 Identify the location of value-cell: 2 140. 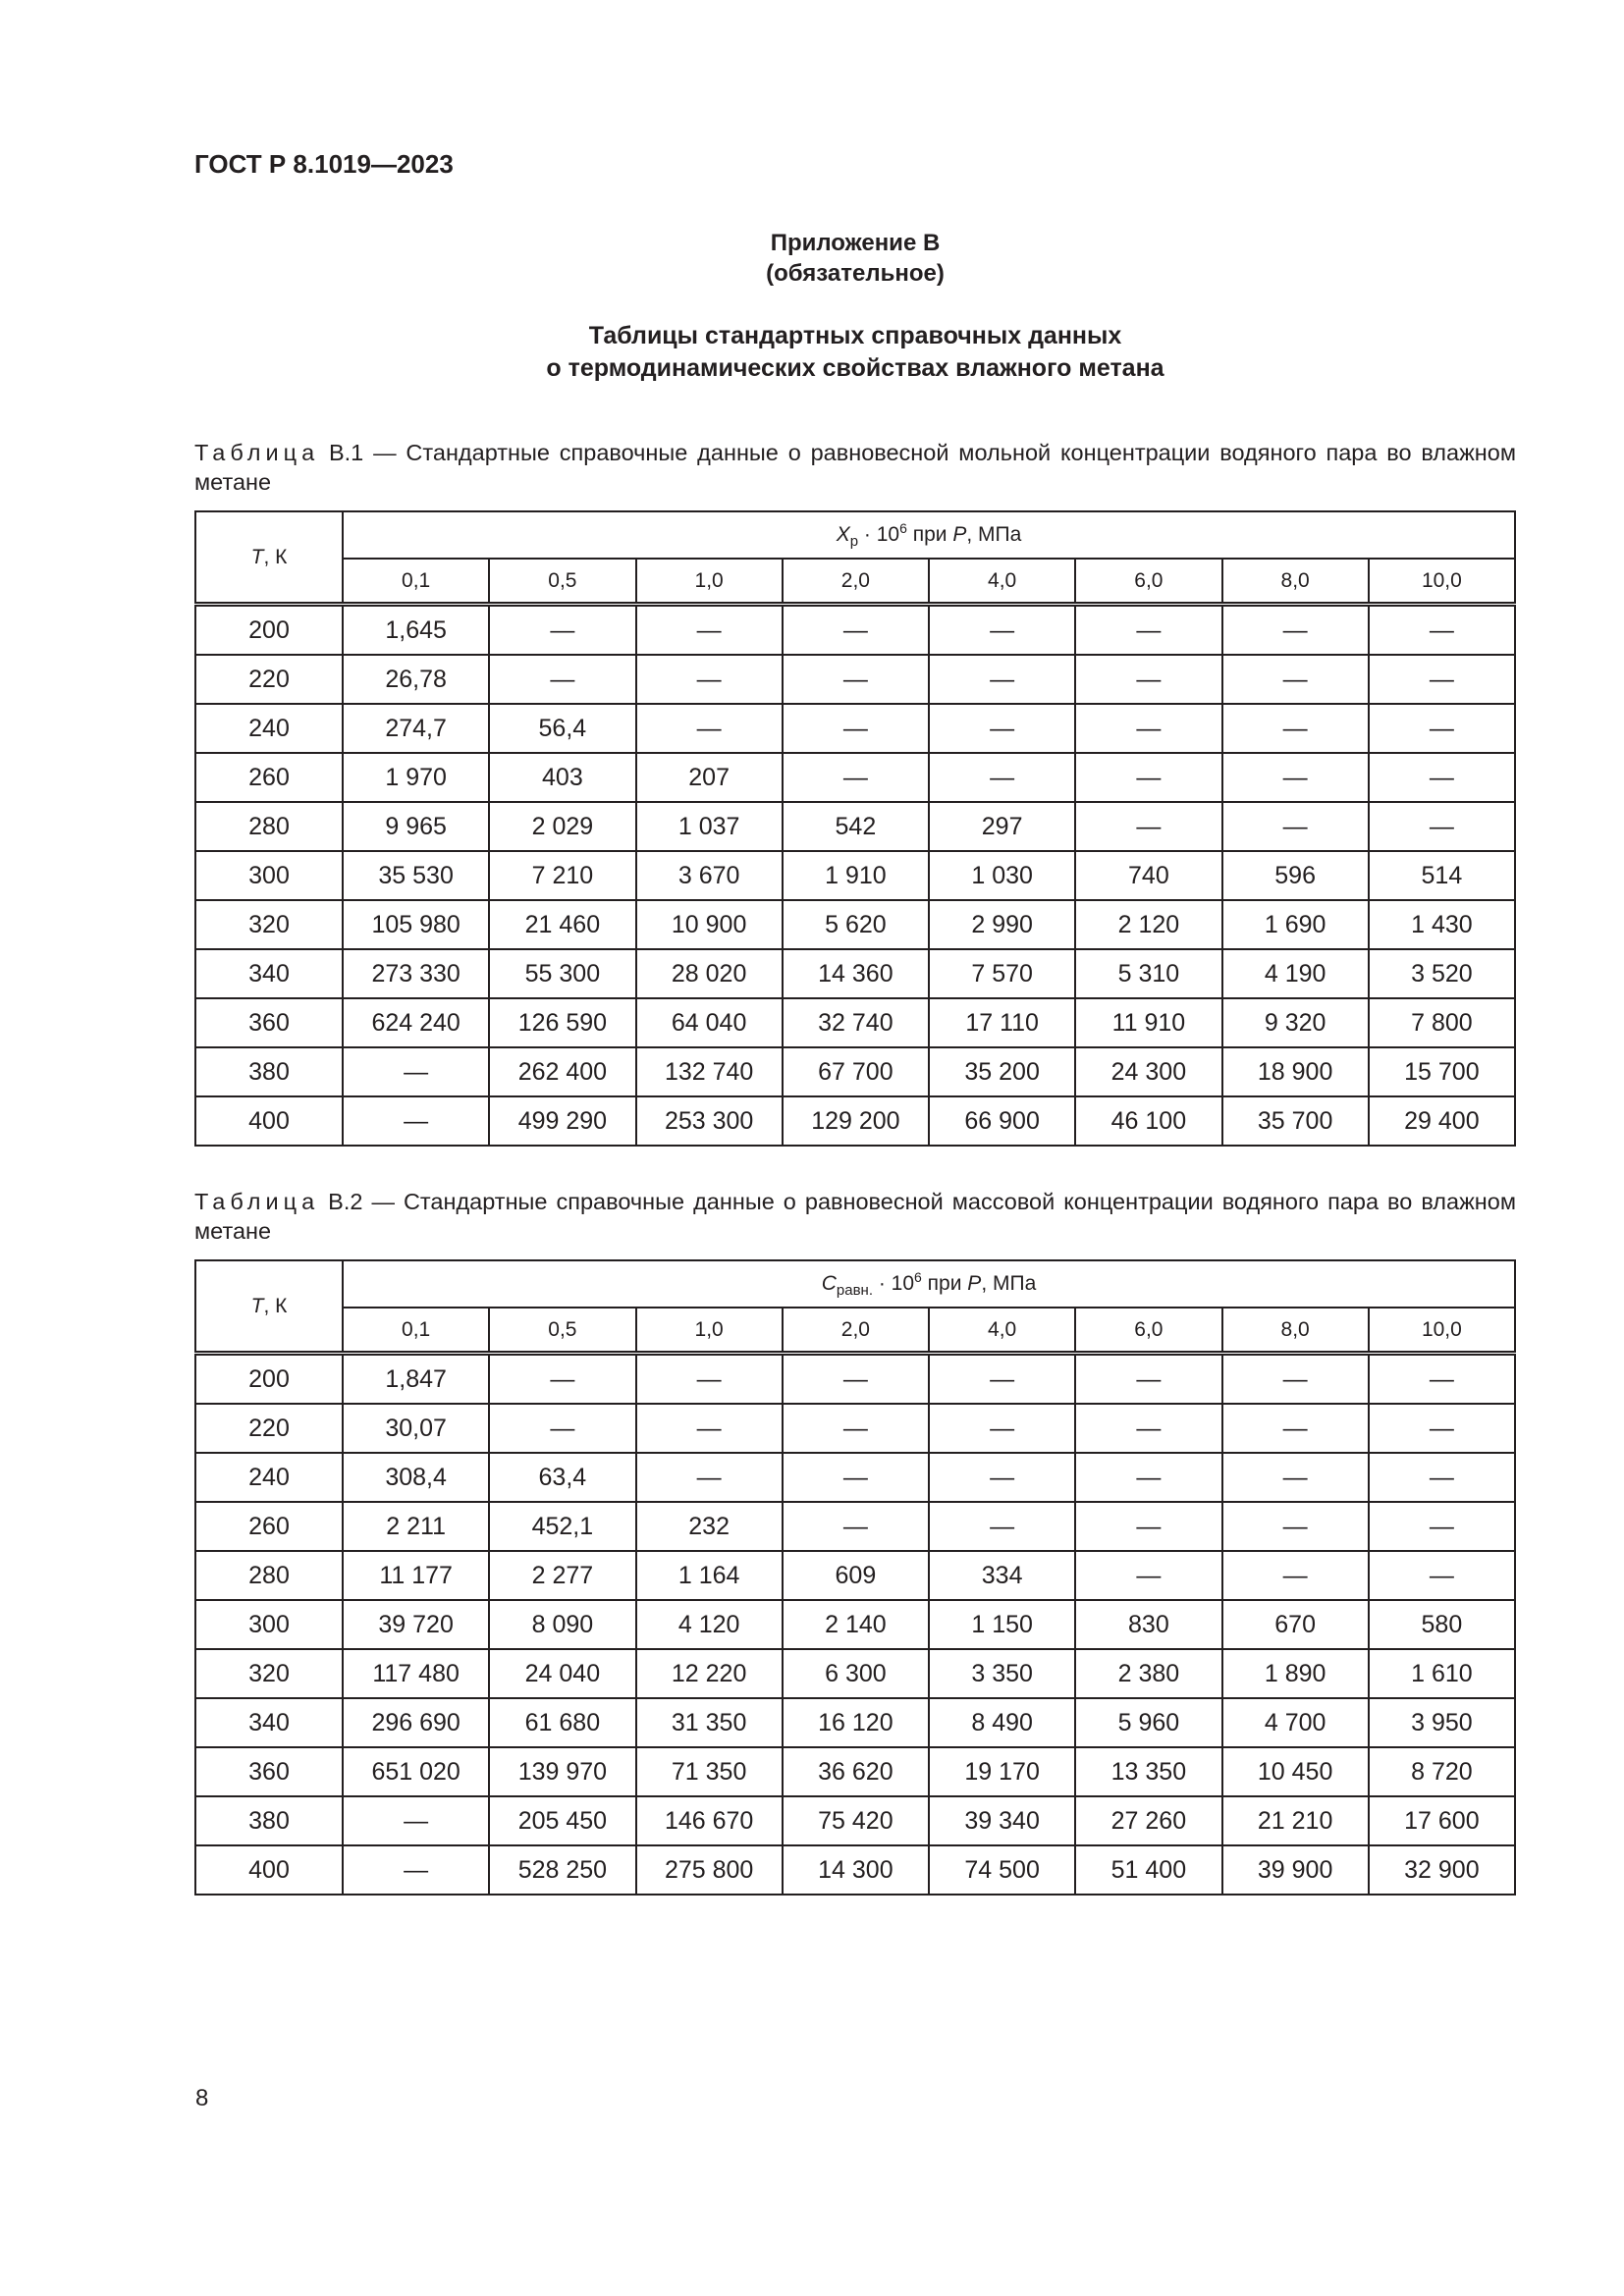
(856, 1624).